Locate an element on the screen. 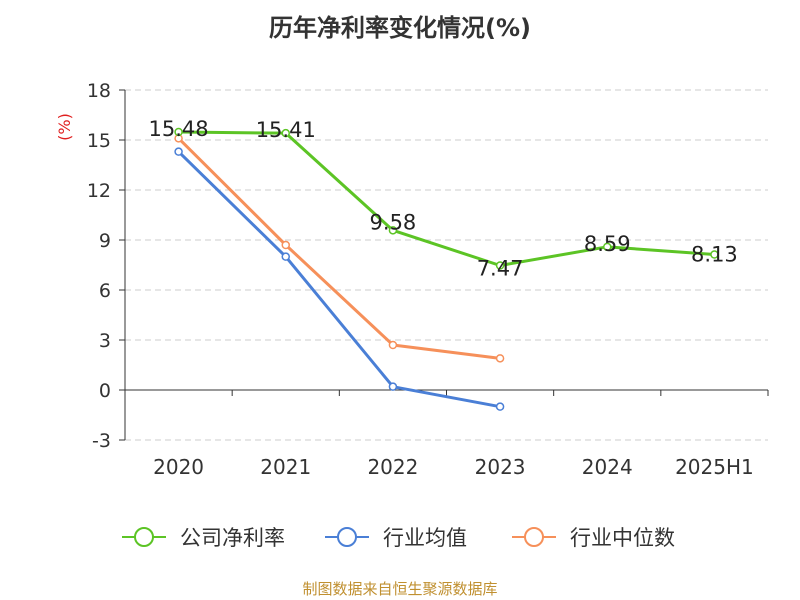  data-label: 8.13 is located at coordinates (714, 255).